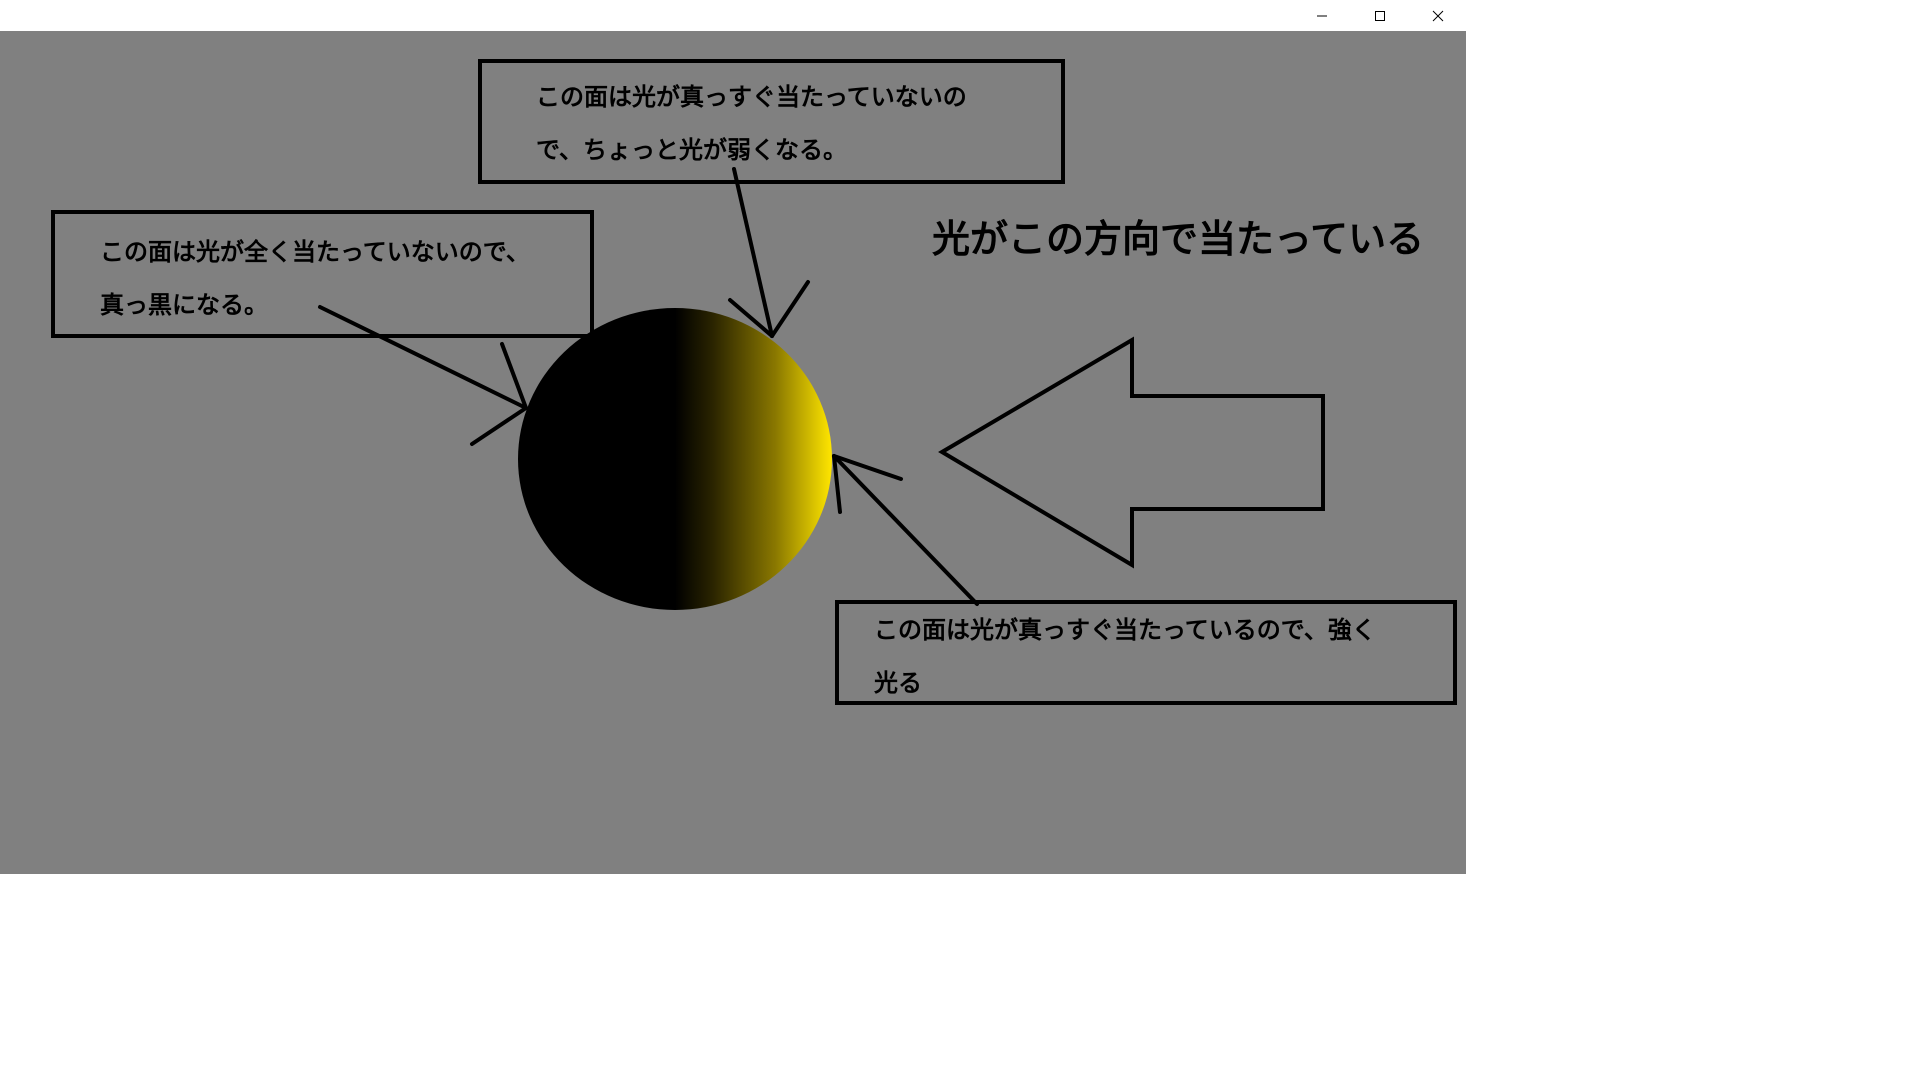  What do you see at coordinates (315, 252) in the screenshot?
I see `callout-left-line1: この面は光が全く当たっていないので、` at bounding box center [315, 252].